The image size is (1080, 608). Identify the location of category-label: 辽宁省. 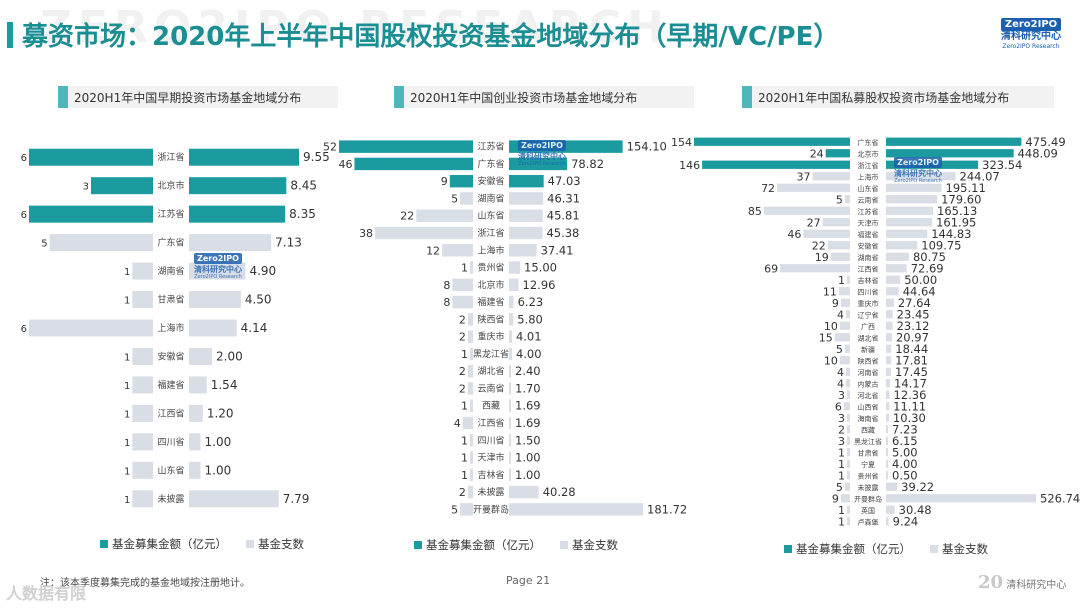
(868, 314).